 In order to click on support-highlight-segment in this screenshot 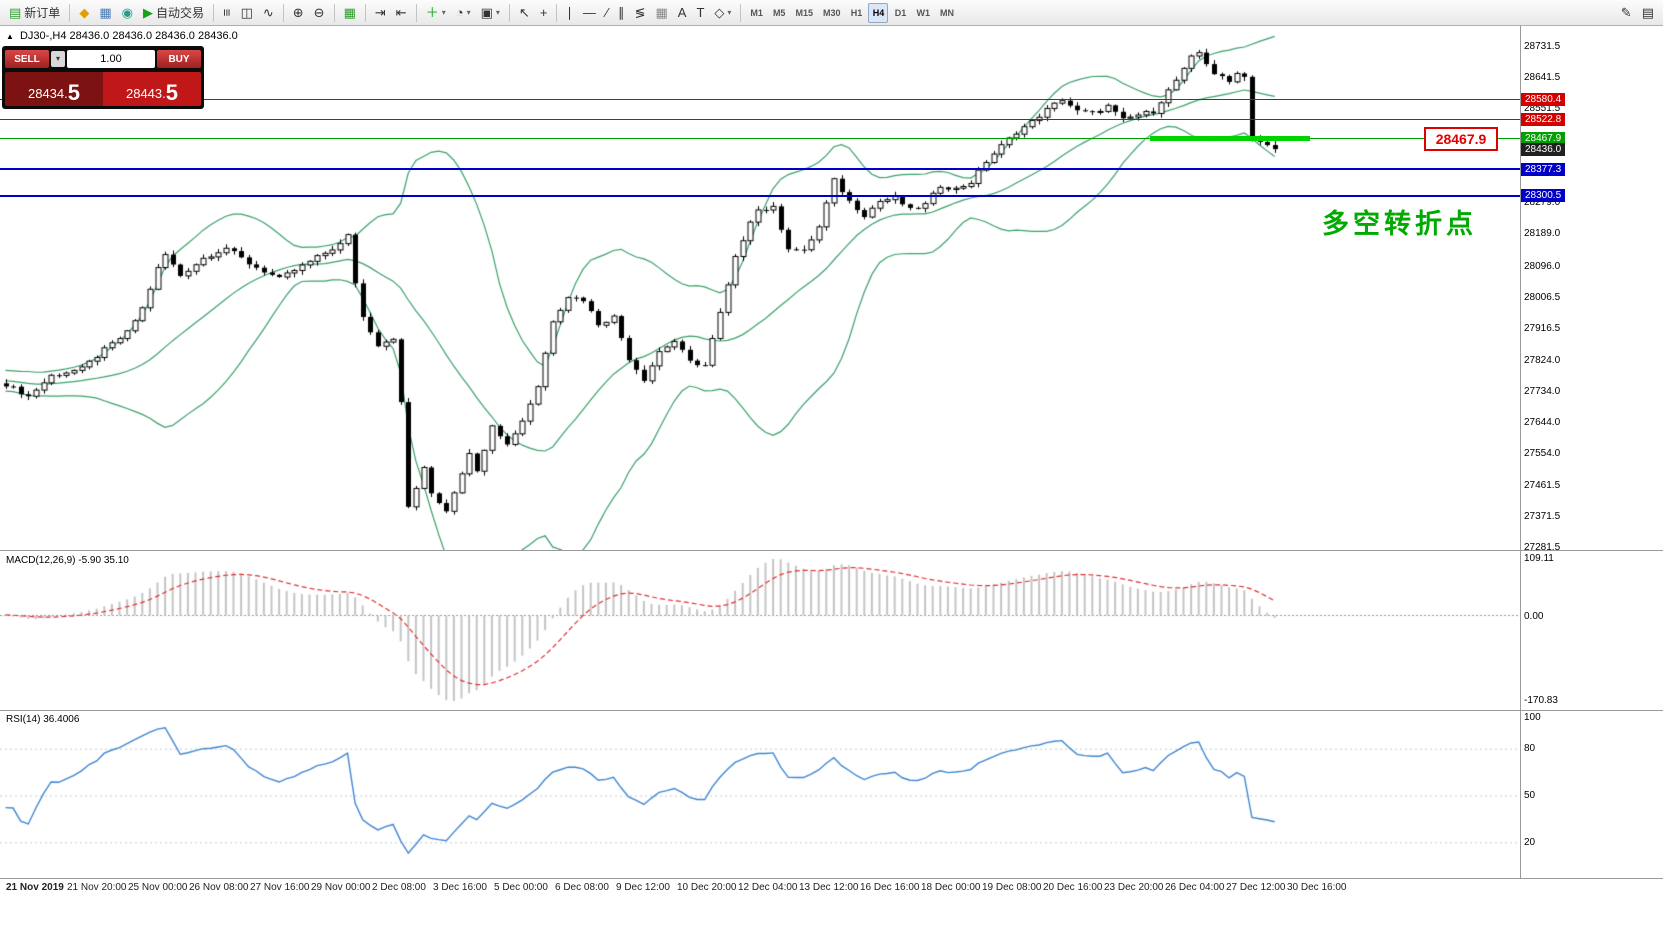, I will do `click(1230, 138)`.